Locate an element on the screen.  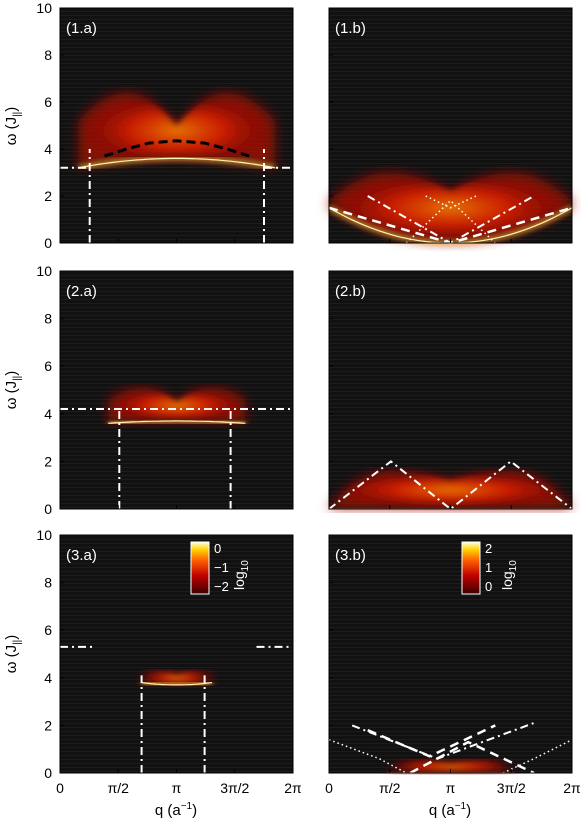
panel-label: (3.a) is located at coordinates (81, 555).